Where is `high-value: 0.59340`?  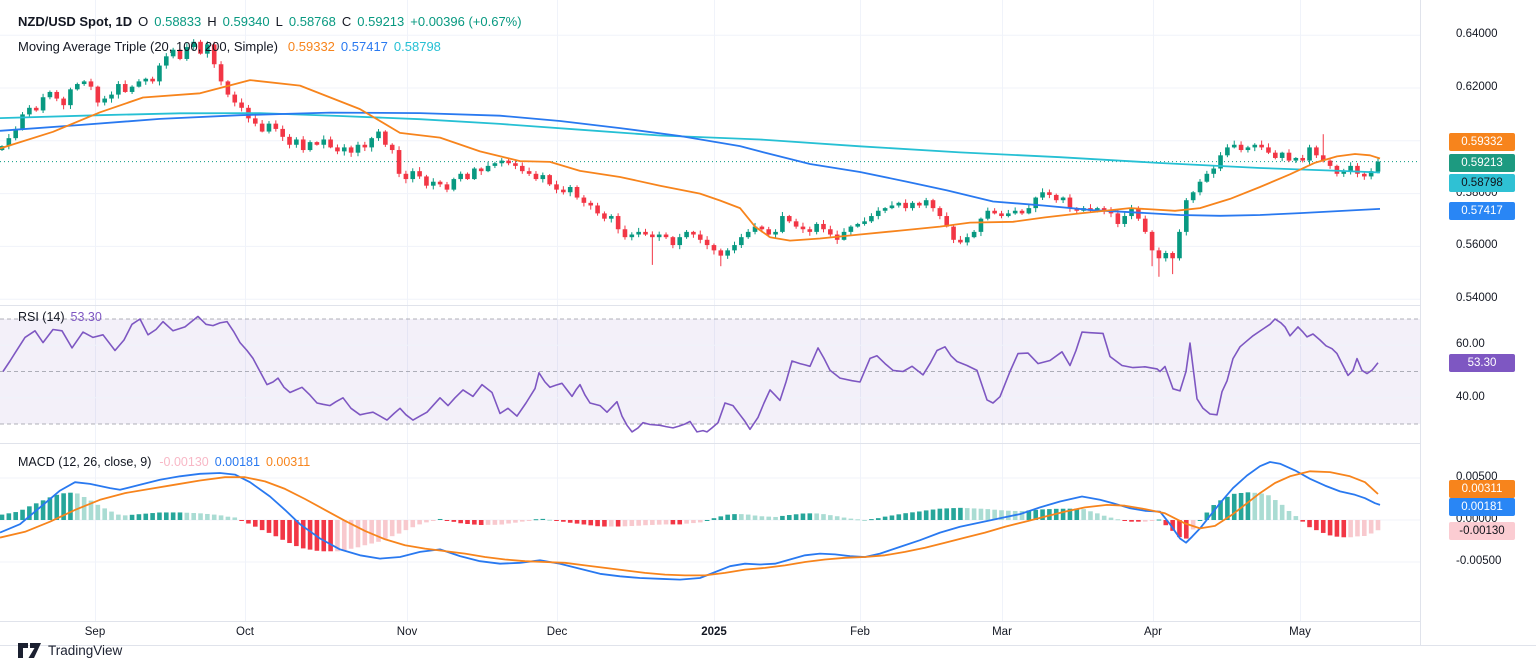 high-value: 0.59340 is located at coordinates (246, 21).